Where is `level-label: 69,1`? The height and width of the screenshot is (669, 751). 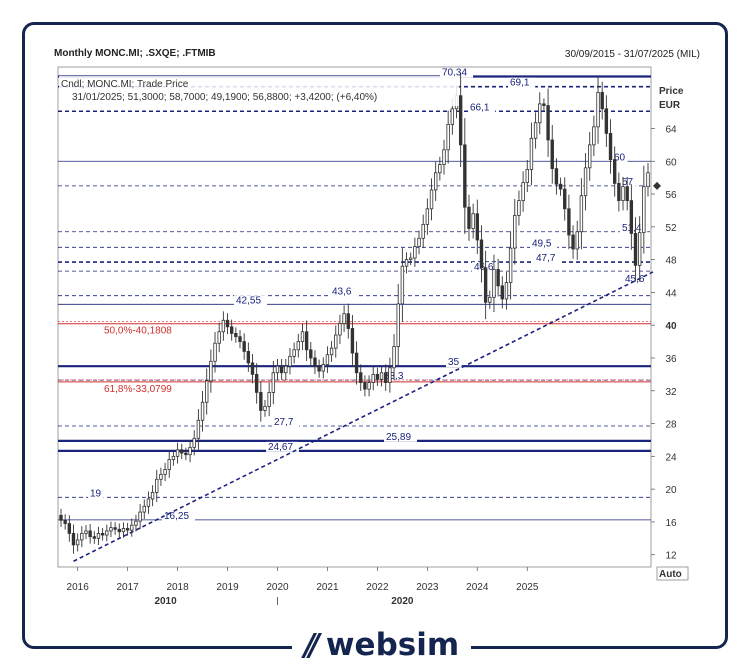 level-label: 69,1 is located at coordinates (520, 83).